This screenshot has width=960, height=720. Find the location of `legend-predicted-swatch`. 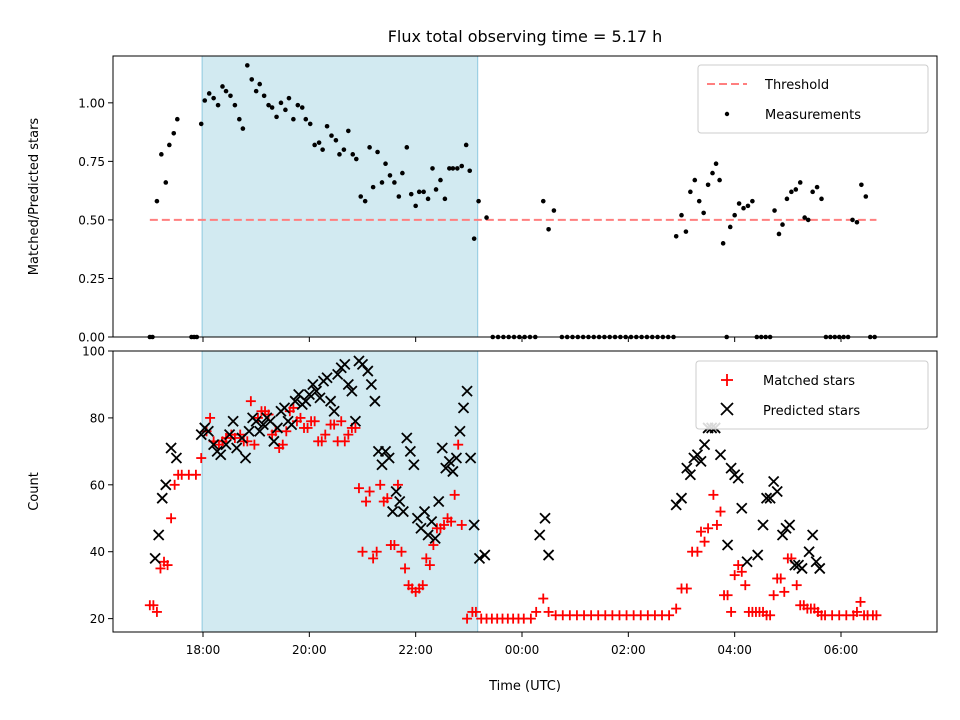

legend-predicted-swatch is located at coordinates (727, 409).